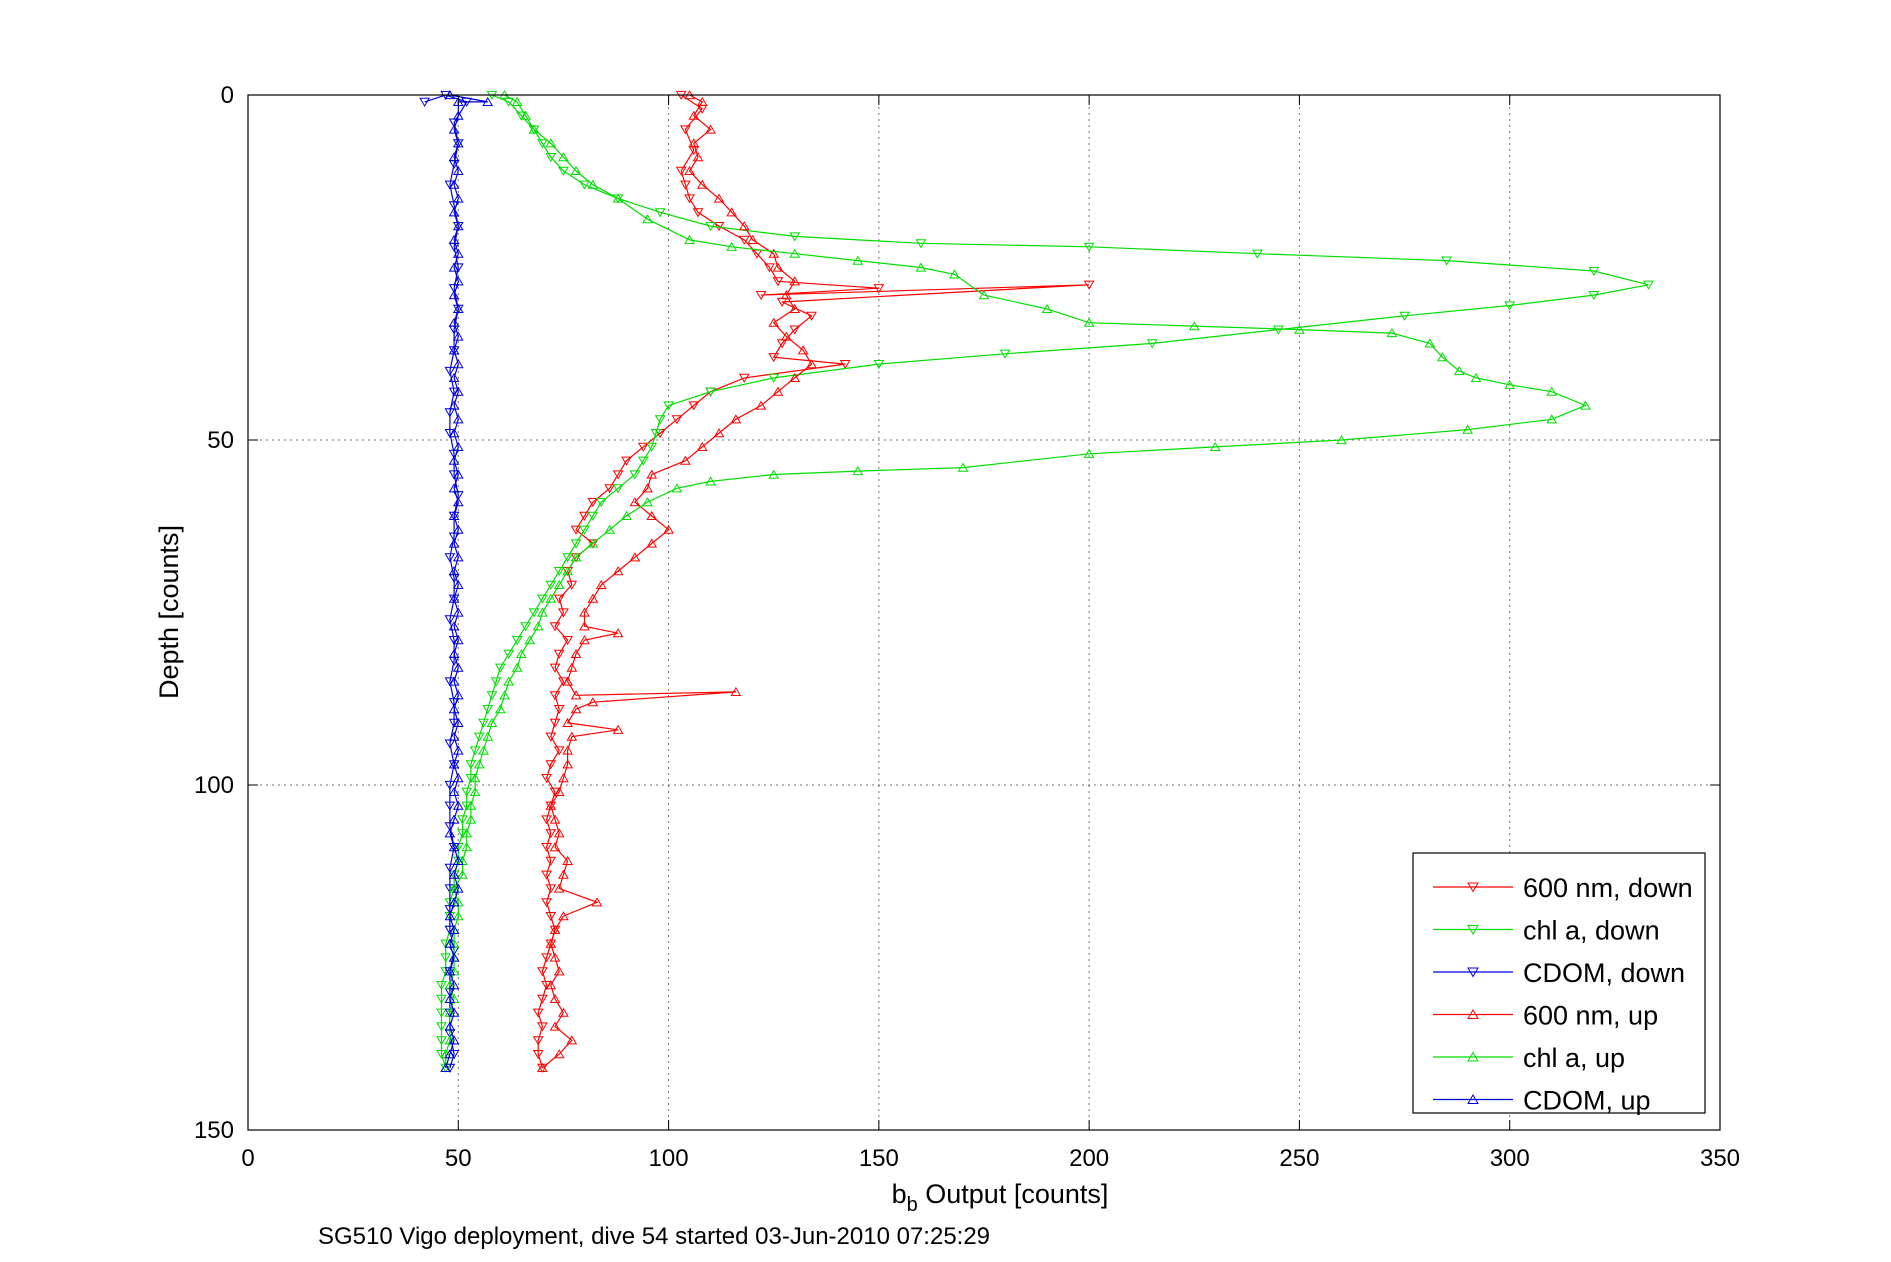  I want to click on legend-entry: 600 nm, down, so click(1563, 888).